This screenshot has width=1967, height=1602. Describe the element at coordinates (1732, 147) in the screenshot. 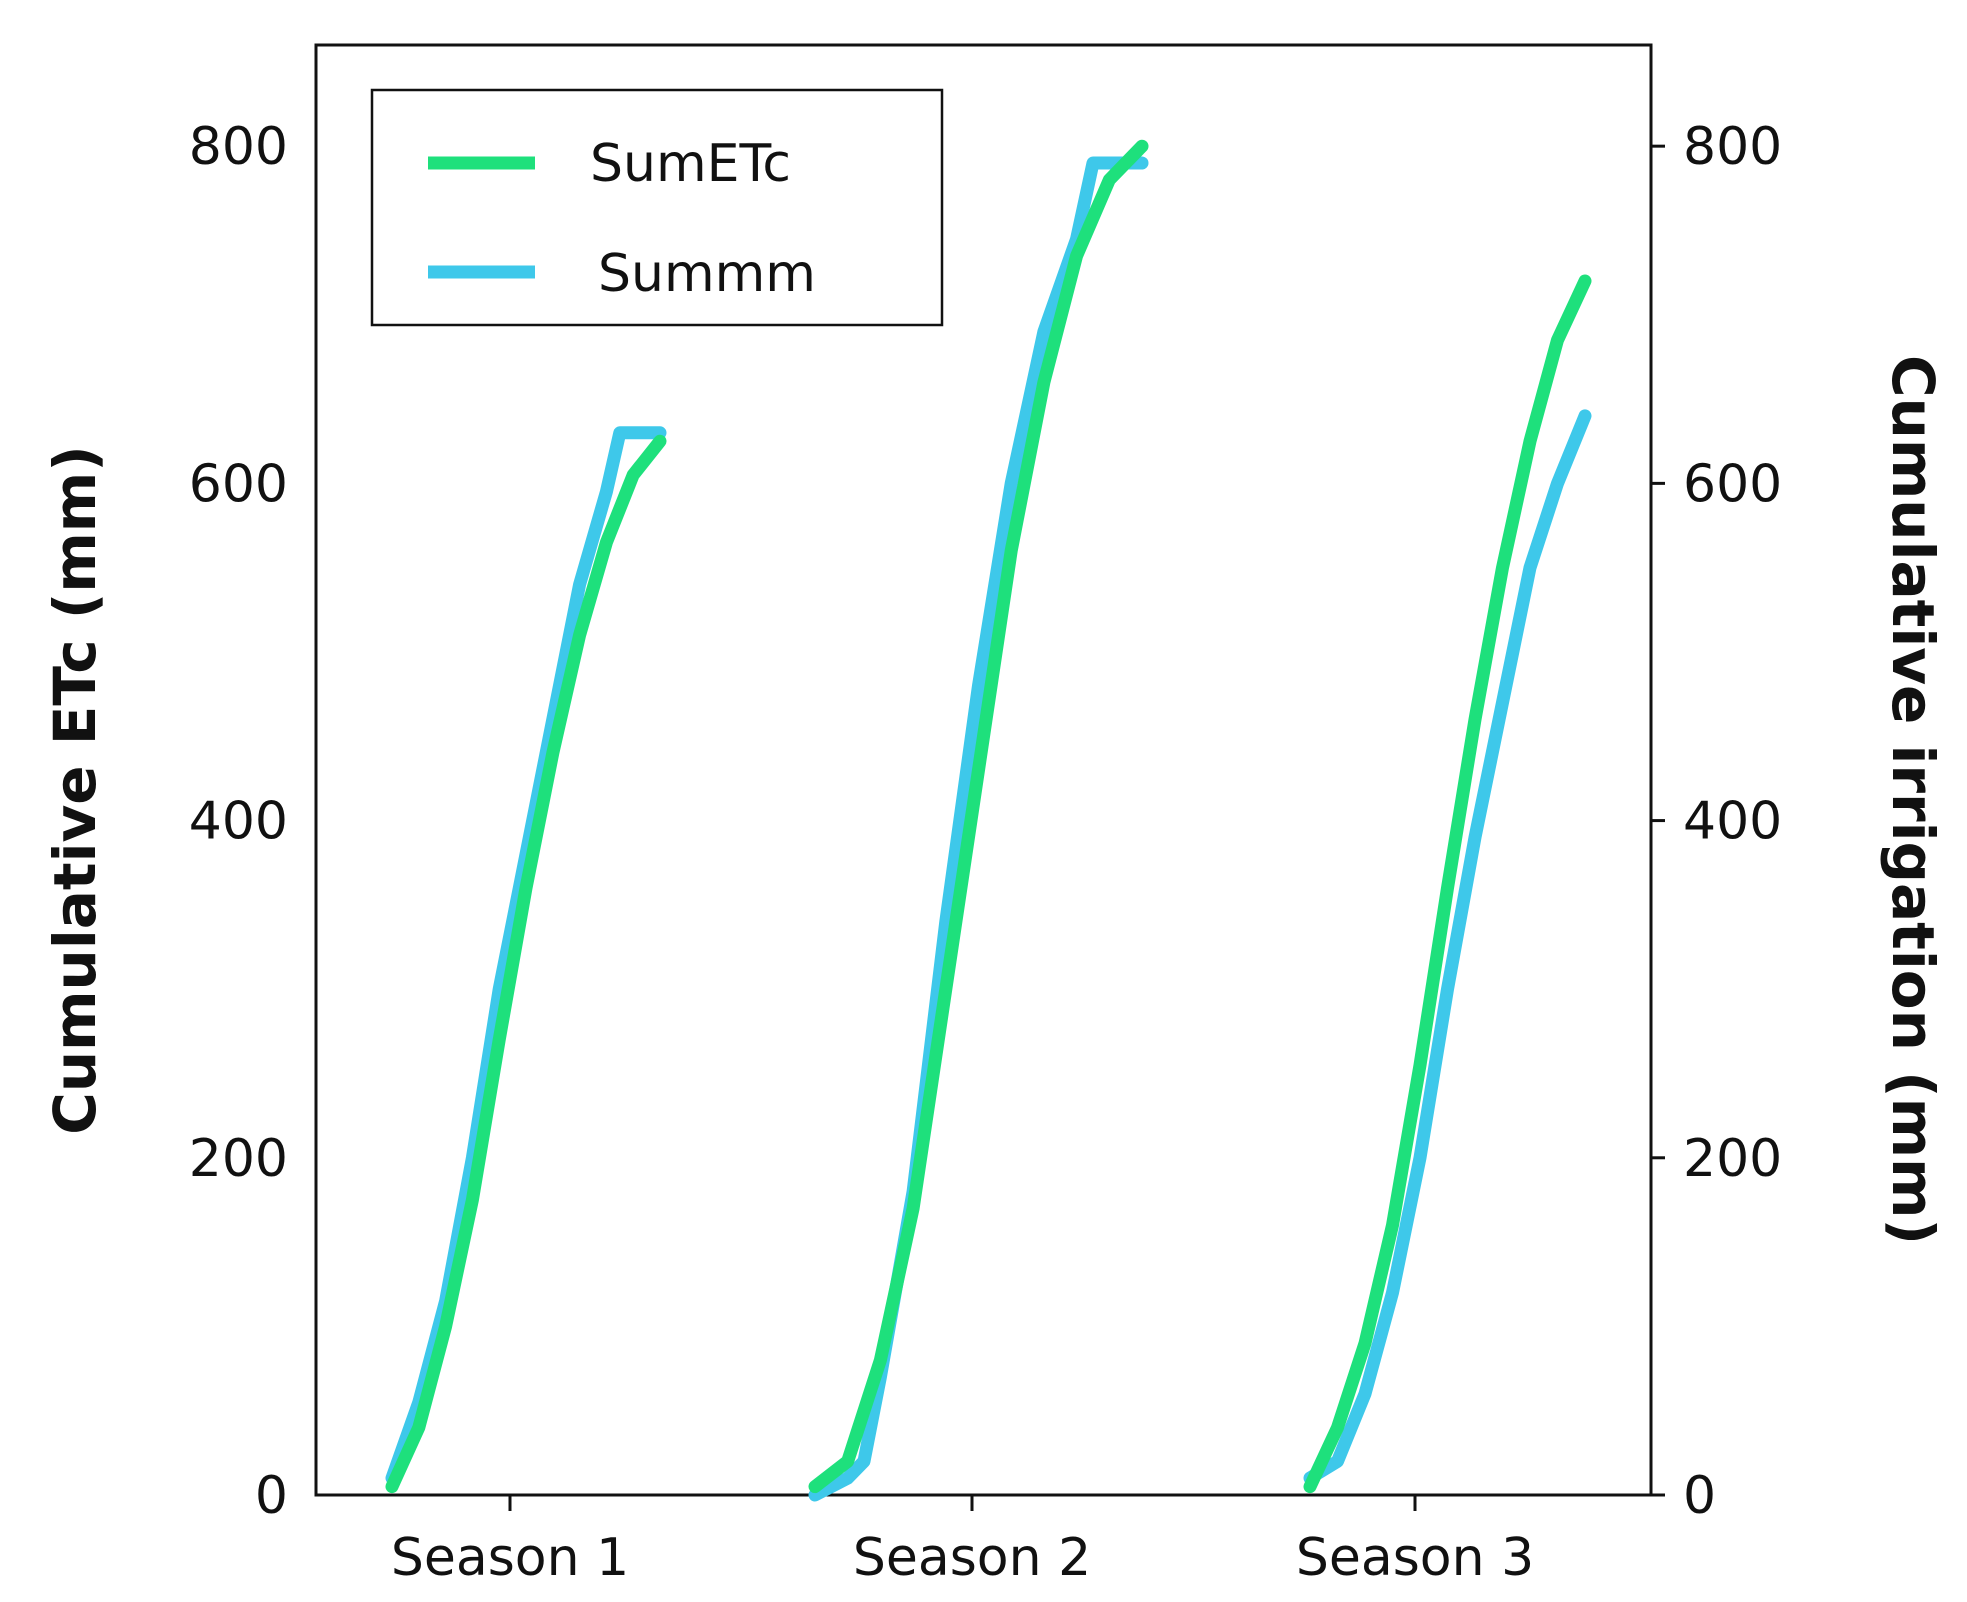

I see `y-tick-label-right-4: 800` at that location.